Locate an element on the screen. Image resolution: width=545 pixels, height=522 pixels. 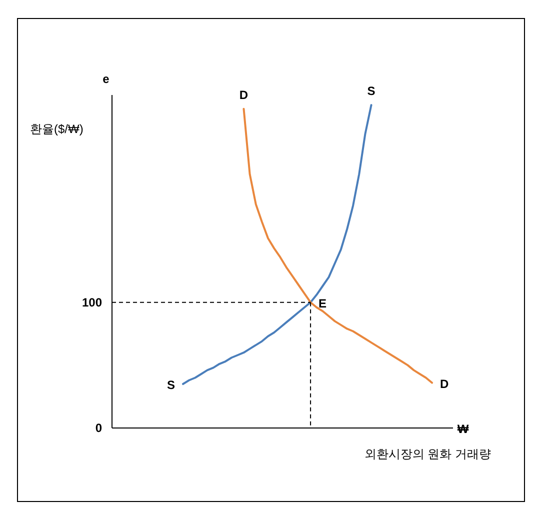
text: S is located at coordinates (170, 385).